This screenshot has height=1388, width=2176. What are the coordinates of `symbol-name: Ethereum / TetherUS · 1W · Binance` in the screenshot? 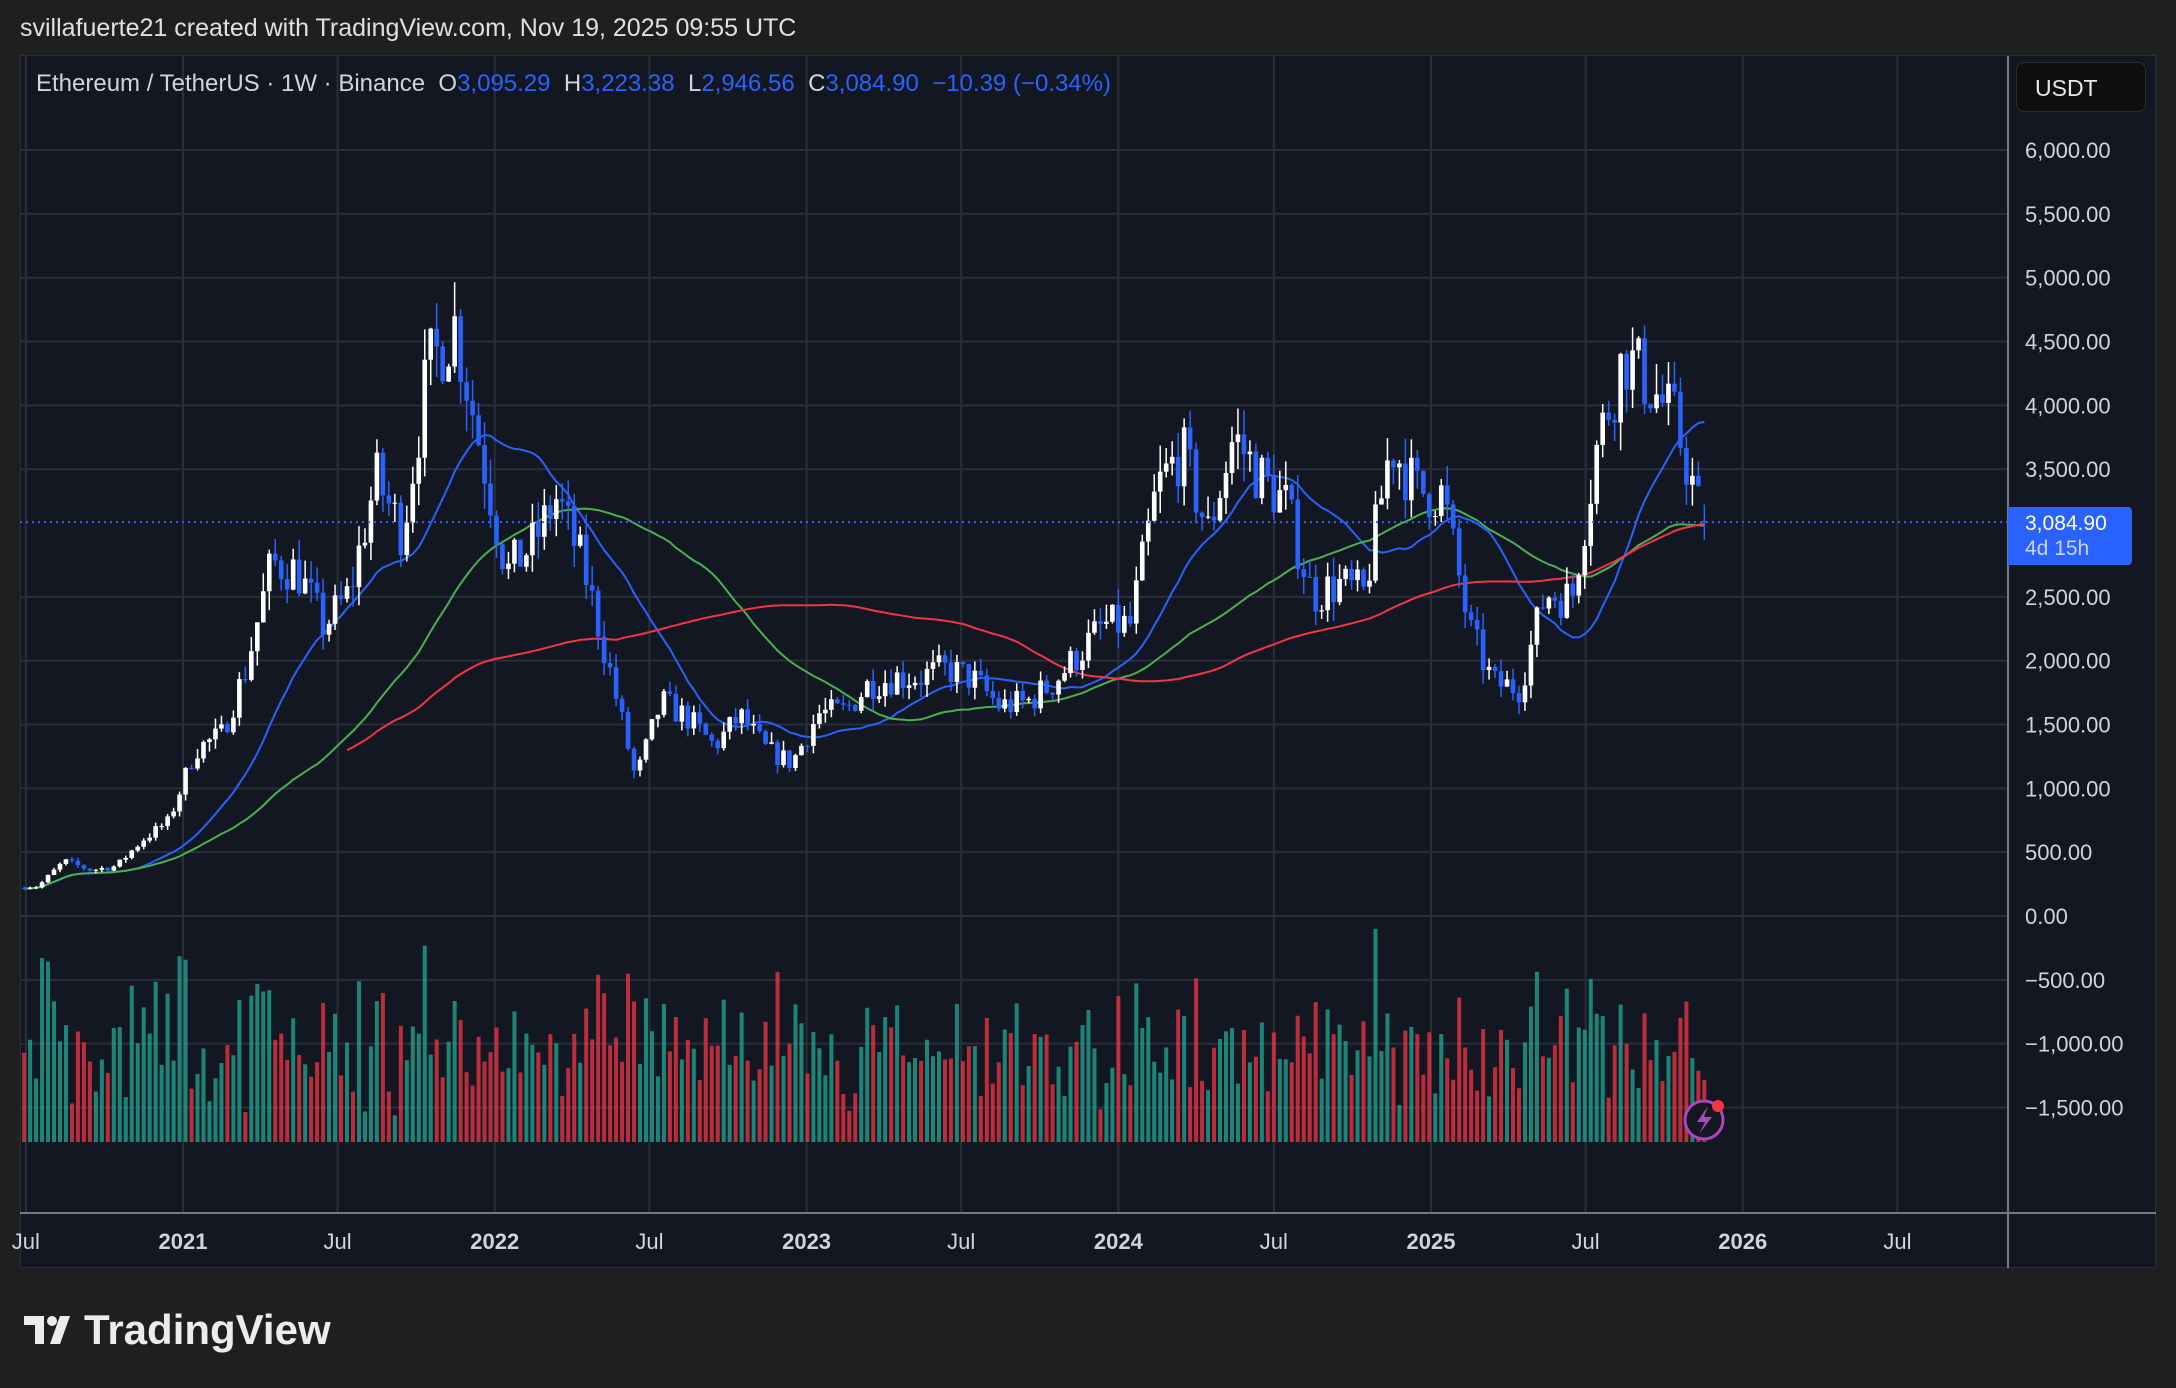 It's located at (231, 83).